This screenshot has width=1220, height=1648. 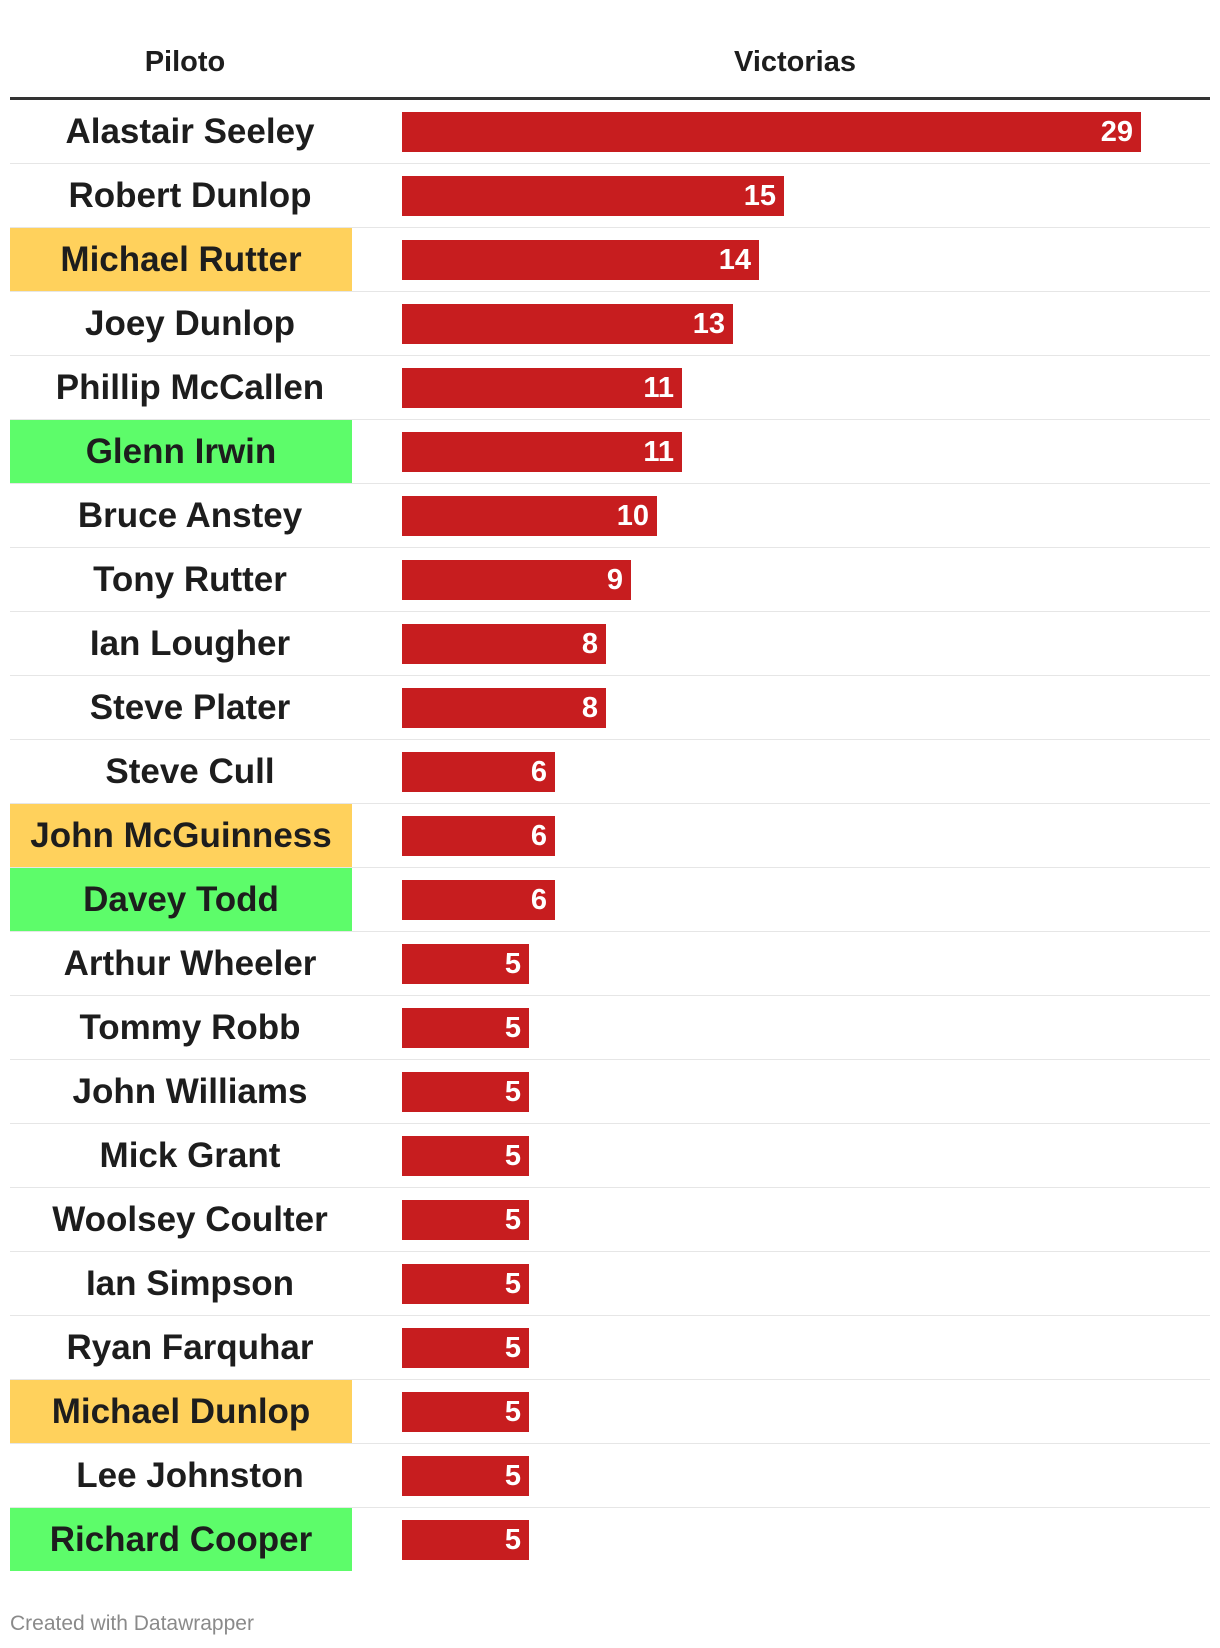 I want to click on pilot-name: Richard Cooper, so click(x=181, y=1539).